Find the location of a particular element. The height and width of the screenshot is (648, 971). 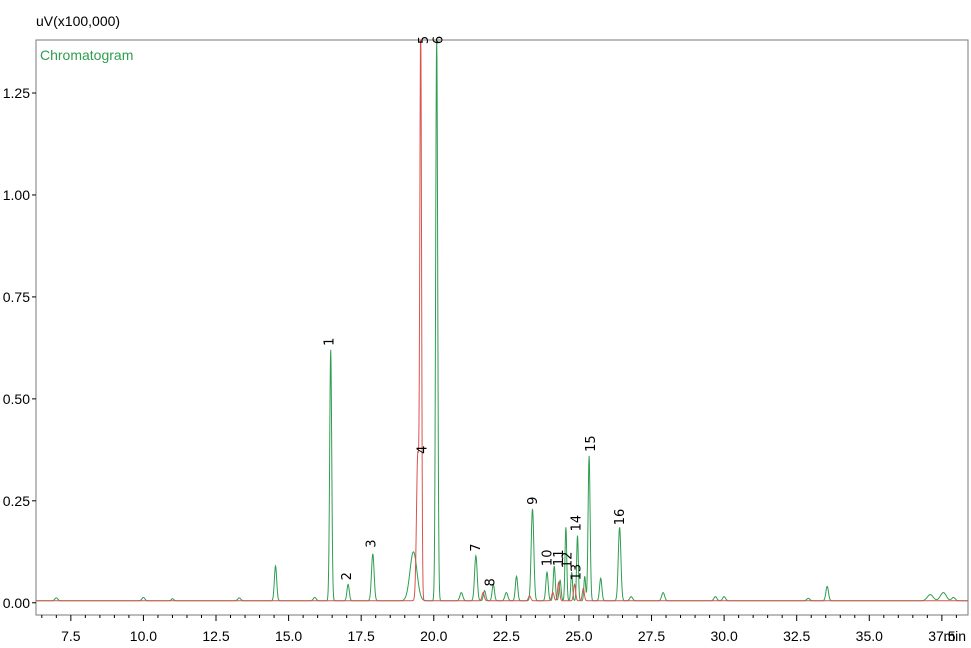

peak-label: 11 is located at coordinates (559, 558).